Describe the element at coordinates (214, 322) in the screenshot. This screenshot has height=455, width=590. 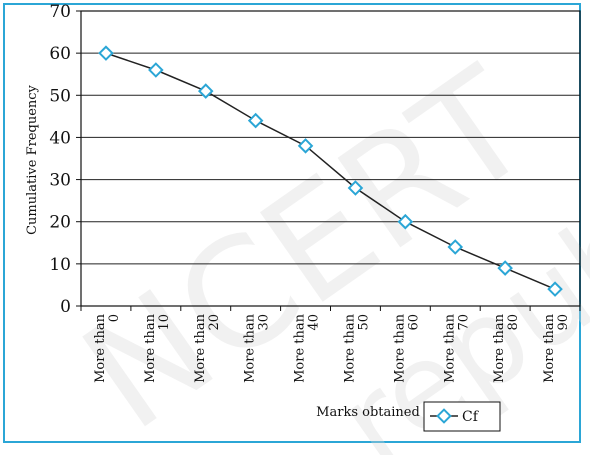
I see `x-tick-label-2-line-1: 20` at that location.